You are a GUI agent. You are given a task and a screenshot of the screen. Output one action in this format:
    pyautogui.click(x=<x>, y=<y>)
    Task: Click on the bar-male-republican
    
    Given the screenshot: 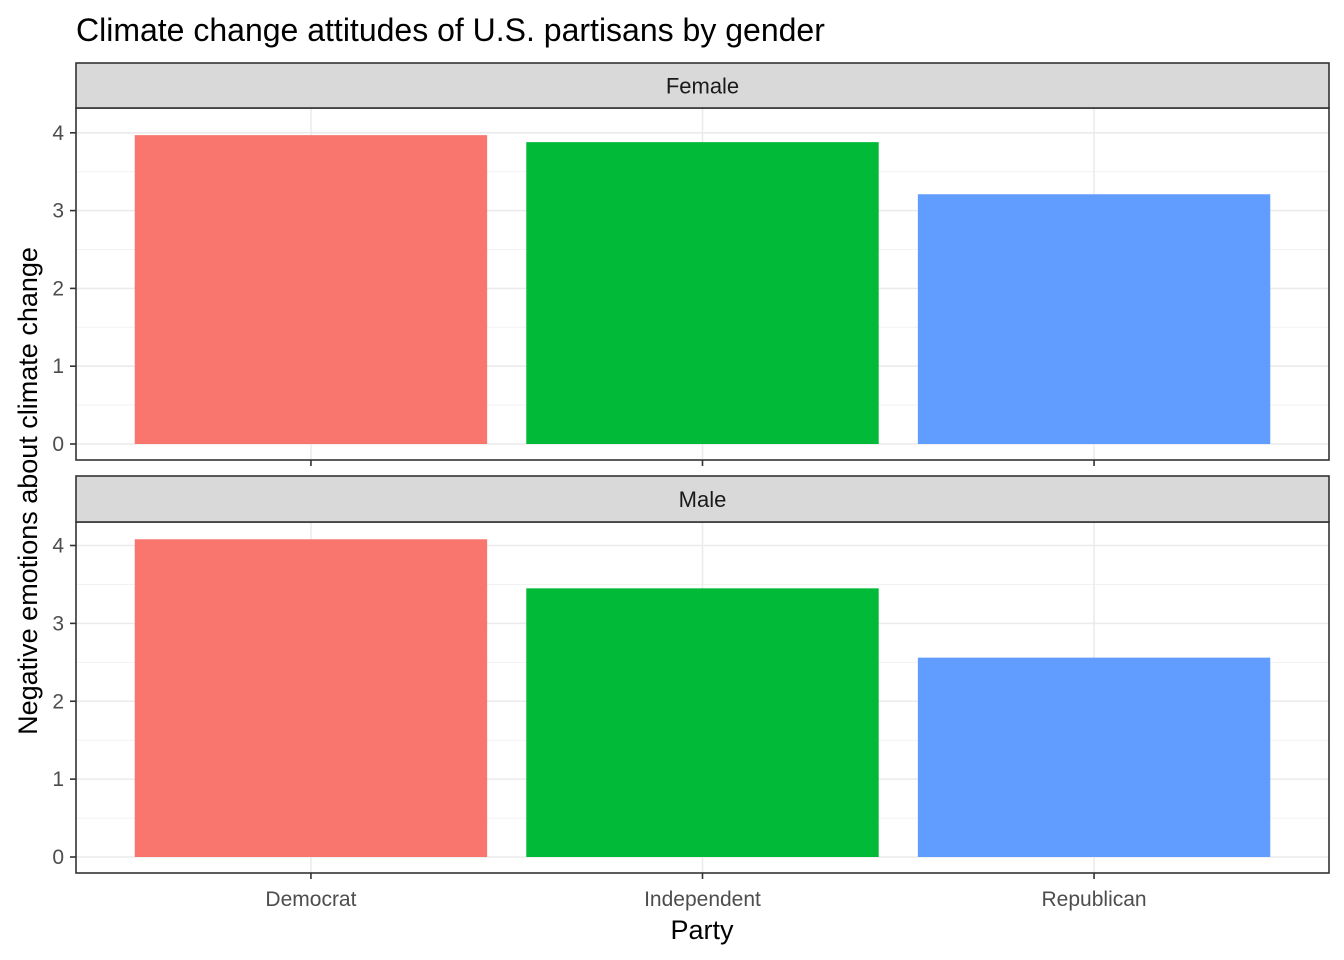 What is the action you would take?
    pyautogui.click(x=1094, y=757)
    